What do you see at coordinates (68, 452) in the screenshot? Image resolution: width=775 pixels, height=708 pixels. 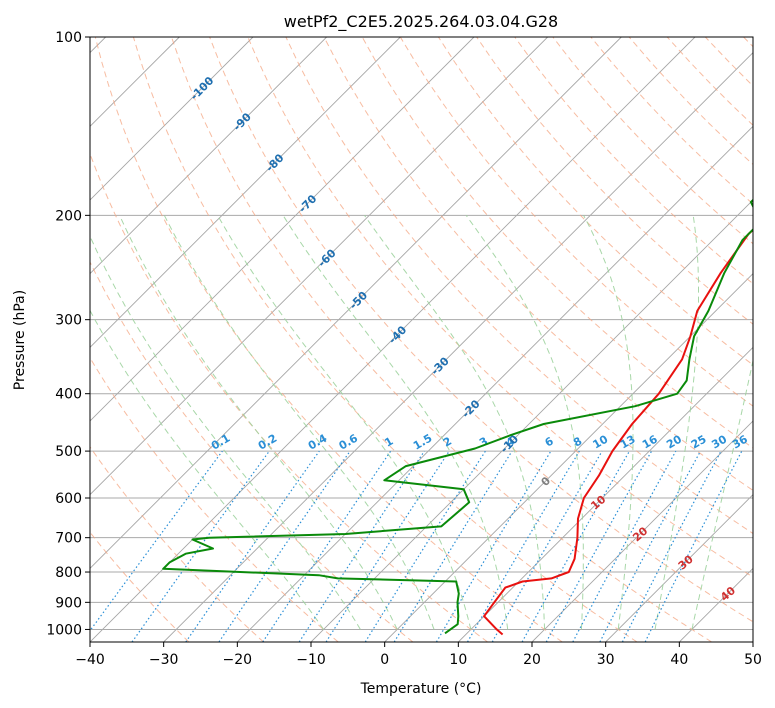 I see `y-tick-label: 500` at bounding box center [68, 452].